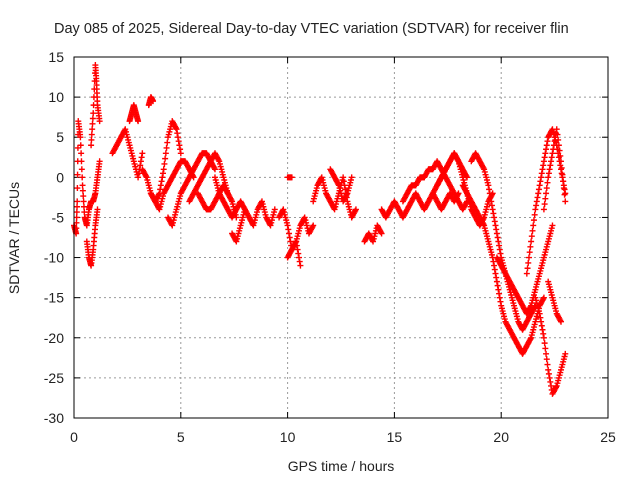 The image size is (640, 480). Describe the element at coordinates (608, 437) in the screenshot. I see `x-tick-label: 25` at that location.